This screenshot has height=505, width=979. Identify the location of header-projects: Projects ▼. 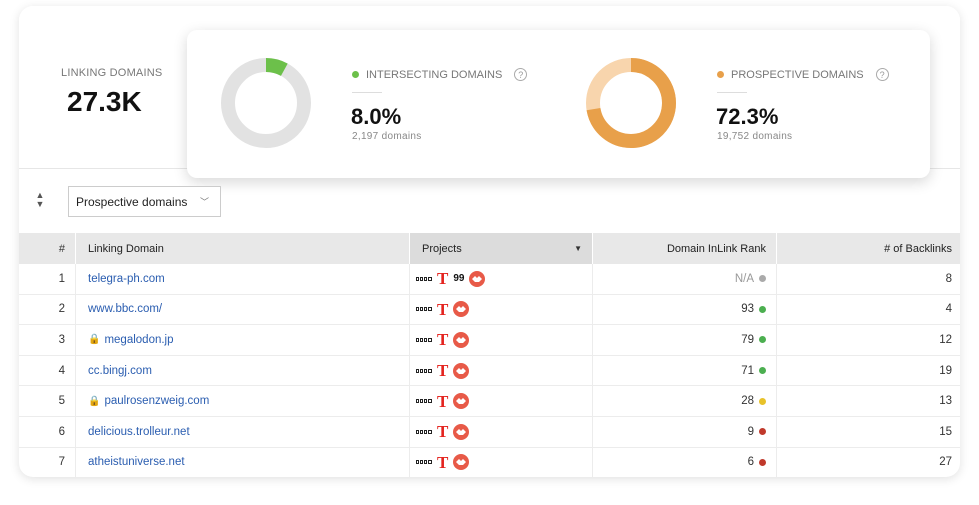
(501, 248).